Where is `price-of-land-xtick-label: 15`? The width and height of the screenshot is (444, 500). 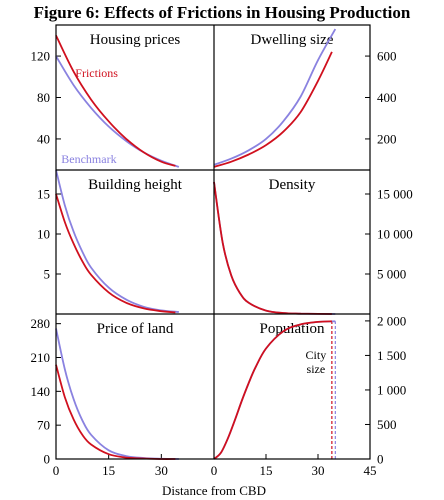
price-of-land-xtick-label: 15 is located at coordinates (108, 470).